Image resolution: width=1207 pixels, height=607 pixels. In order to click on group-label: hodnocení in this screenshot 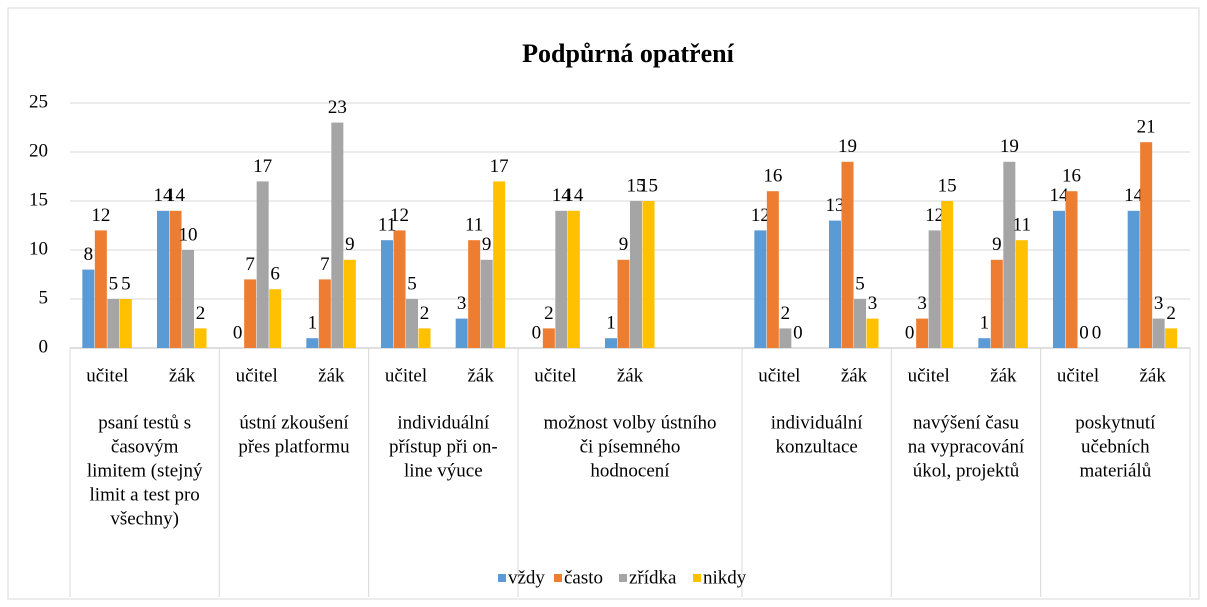, I will do `click(630, 470)`.